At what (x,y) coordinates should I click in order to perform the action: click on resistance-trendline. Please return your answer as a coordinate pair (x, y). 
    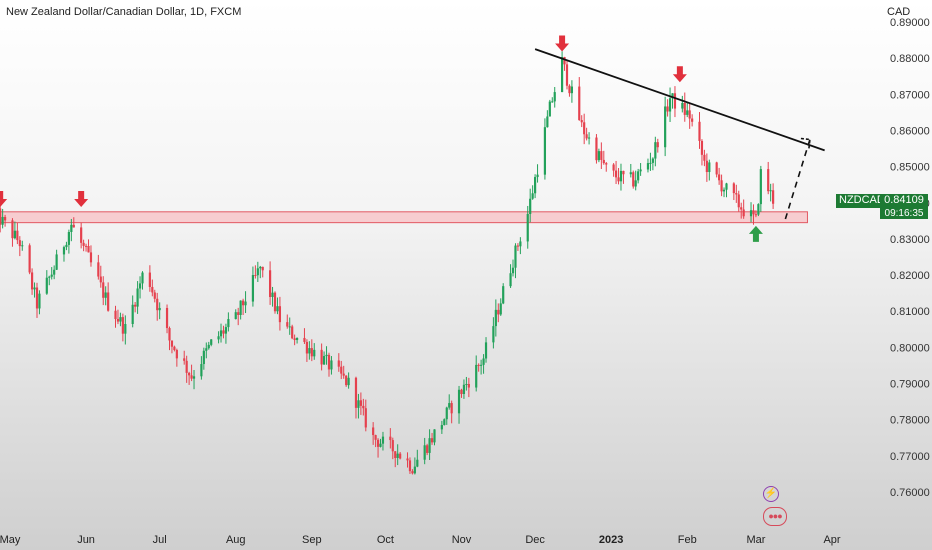
    Looking at the image, I should click on (679, 100).